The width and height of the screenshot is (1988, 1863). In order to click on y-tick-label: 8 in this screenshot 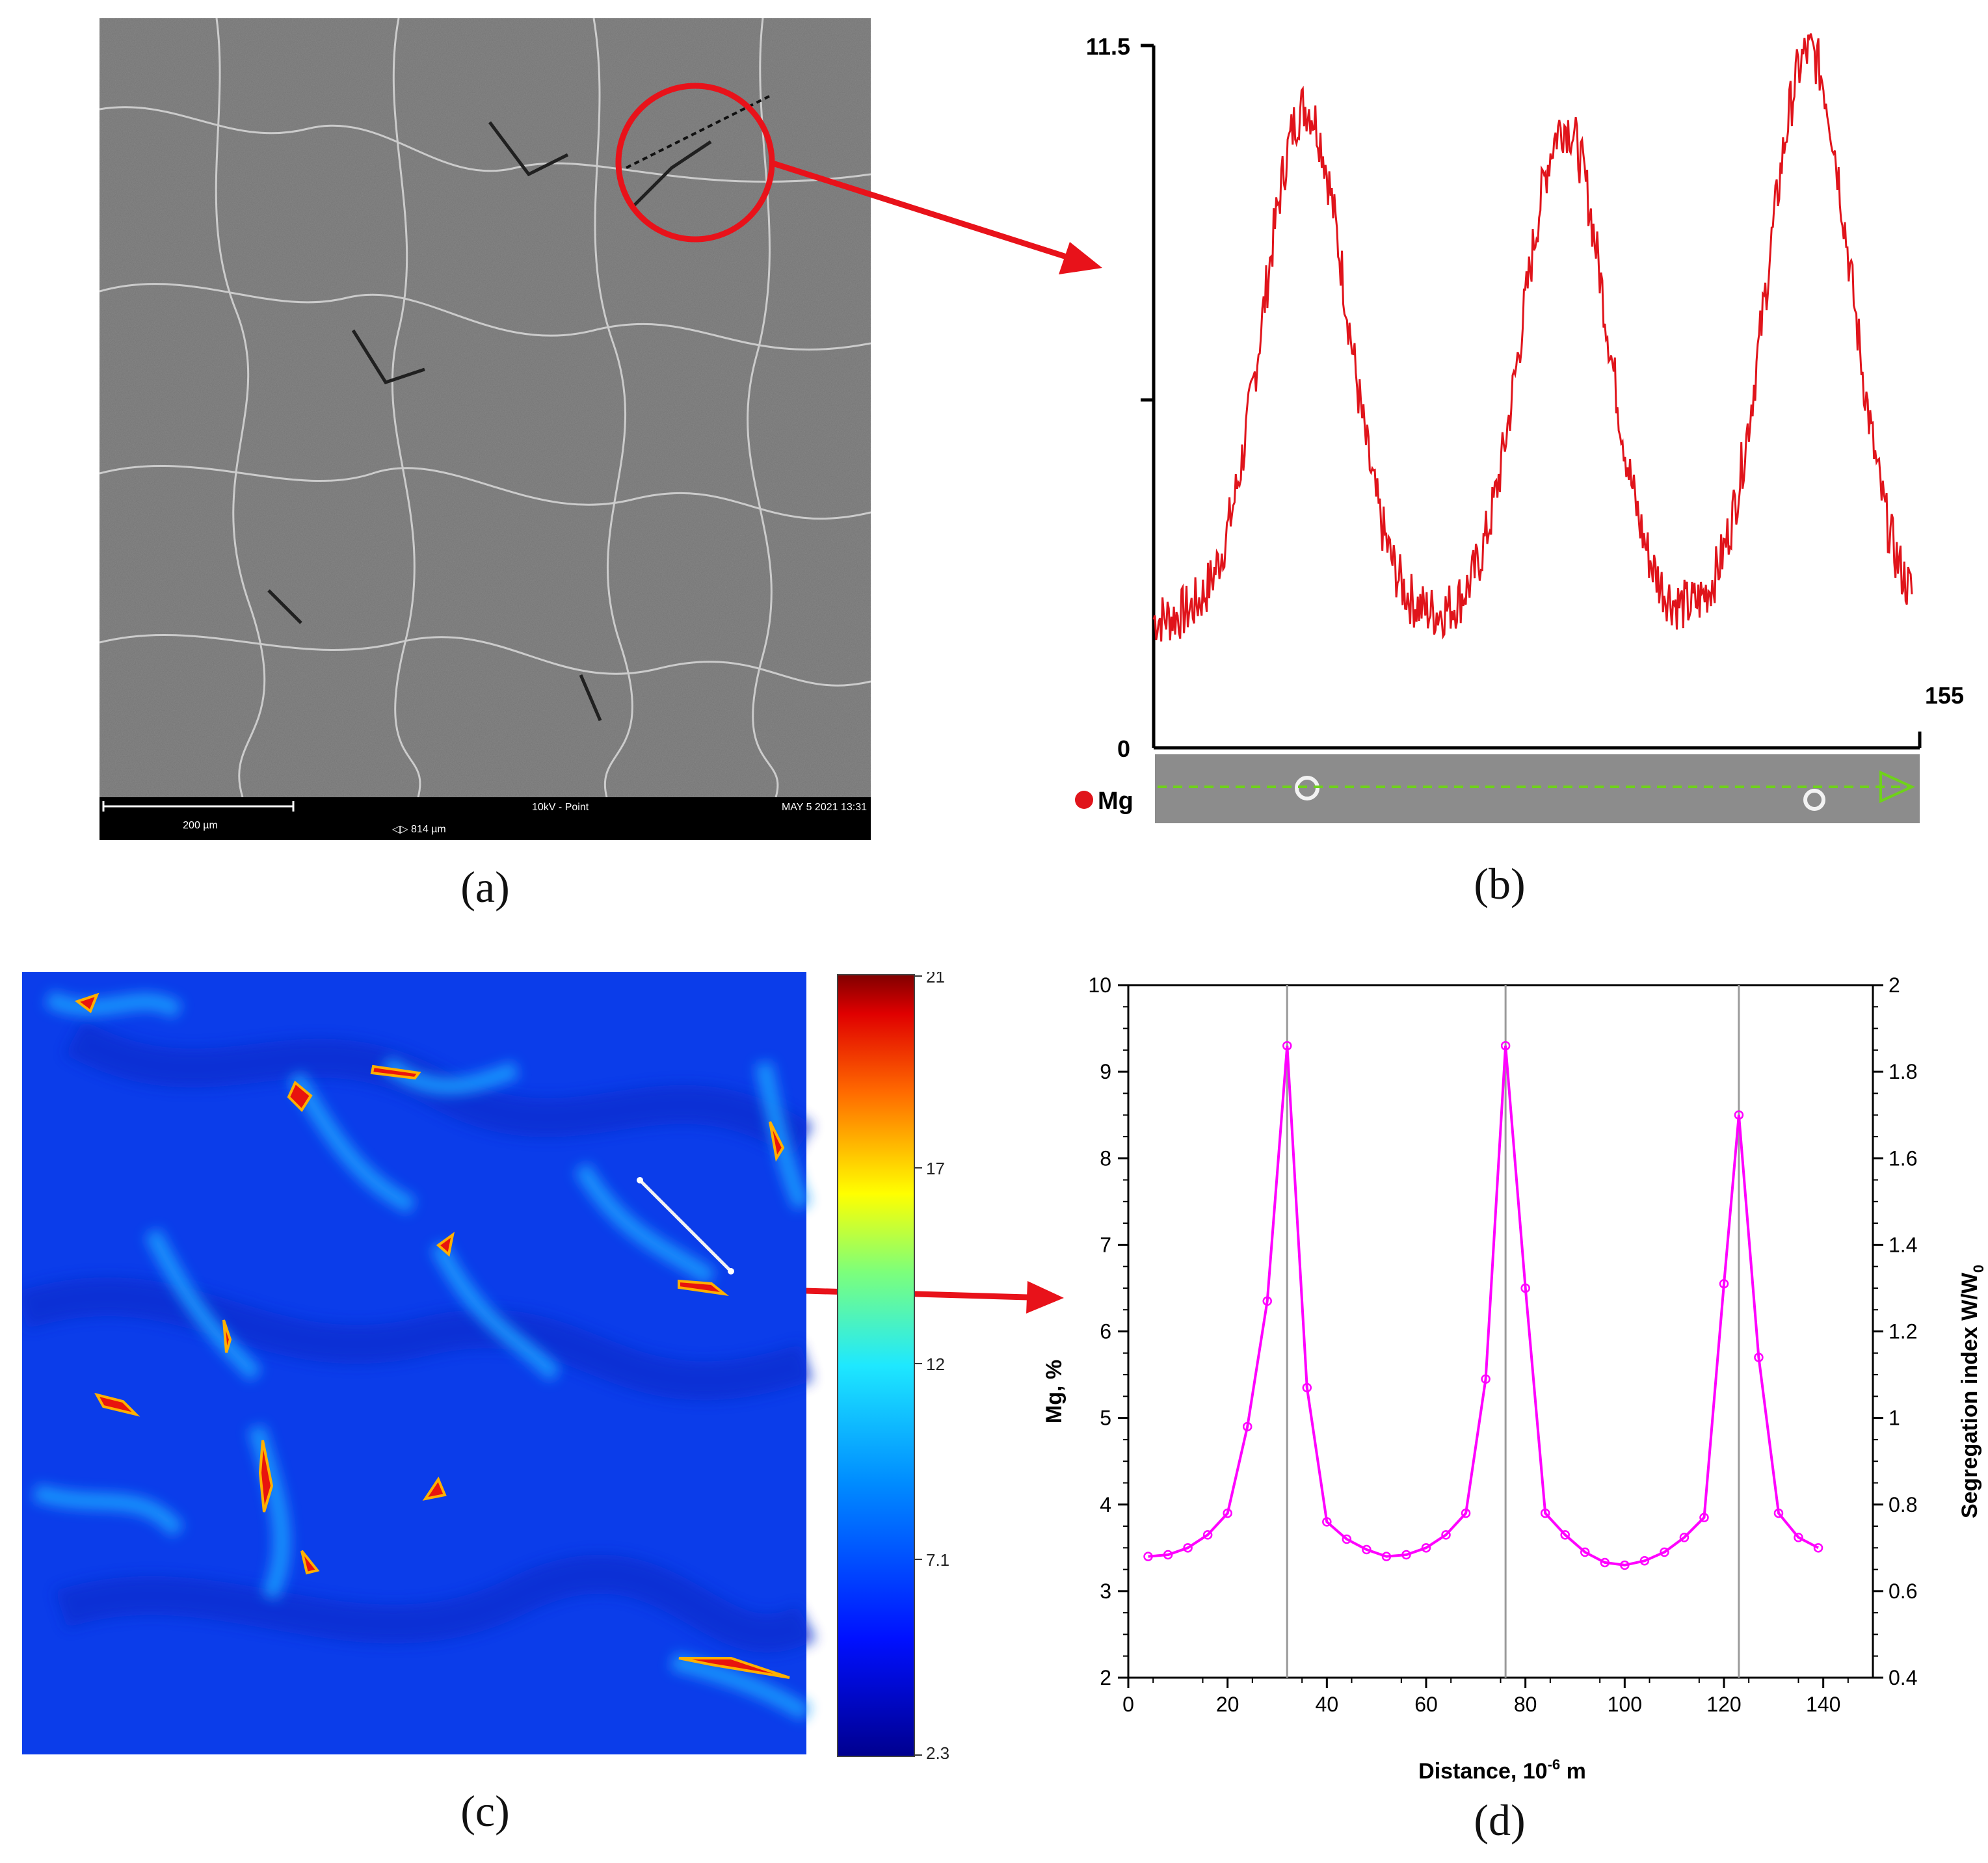, I will do `click(1105, 1158)`.